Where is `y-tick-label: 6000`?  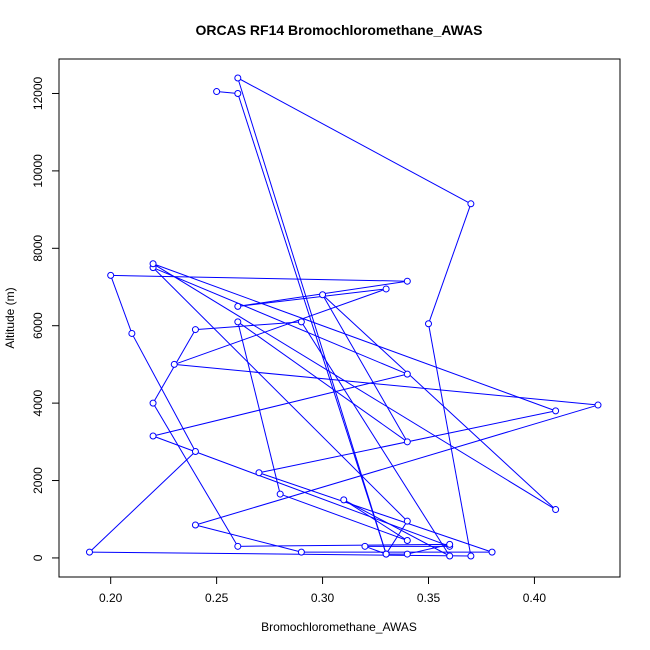 y-tick-label: 6000 is located at coordinates (38, 325).